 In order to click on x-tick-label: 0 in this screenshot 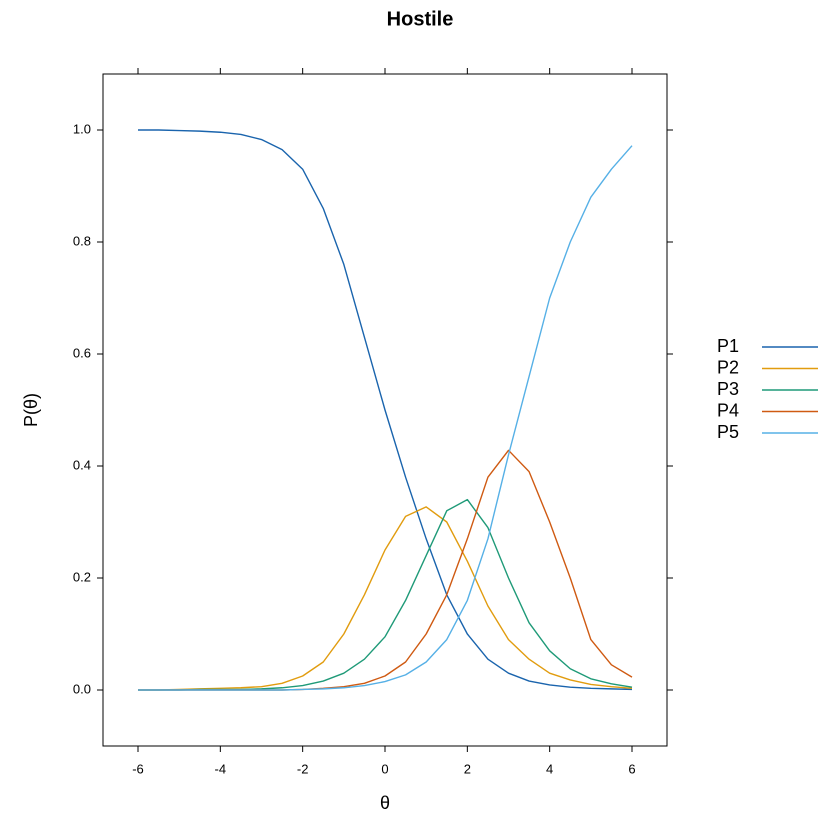, I will do `click(384, 768)`.